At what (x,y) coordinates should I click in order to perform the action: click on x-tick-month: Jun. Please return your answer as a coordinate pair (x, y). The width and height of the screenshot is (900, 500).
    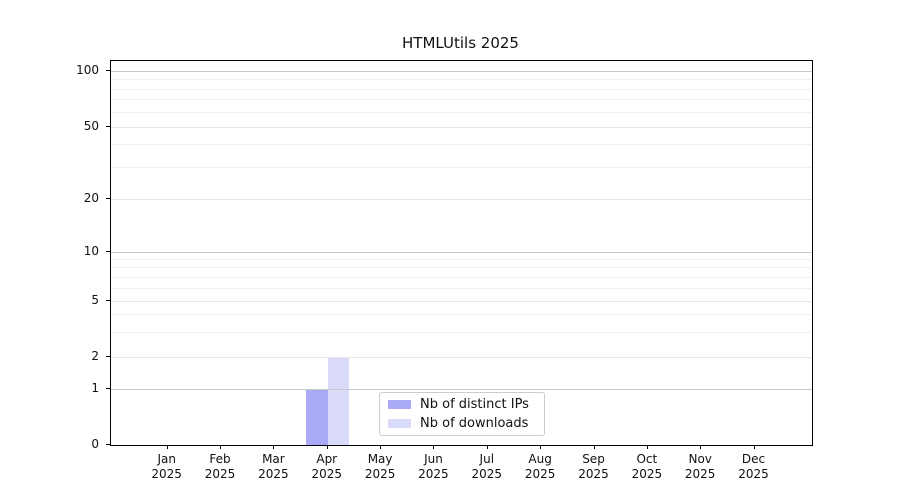
    Looking at the image, I should click on (433, 459).